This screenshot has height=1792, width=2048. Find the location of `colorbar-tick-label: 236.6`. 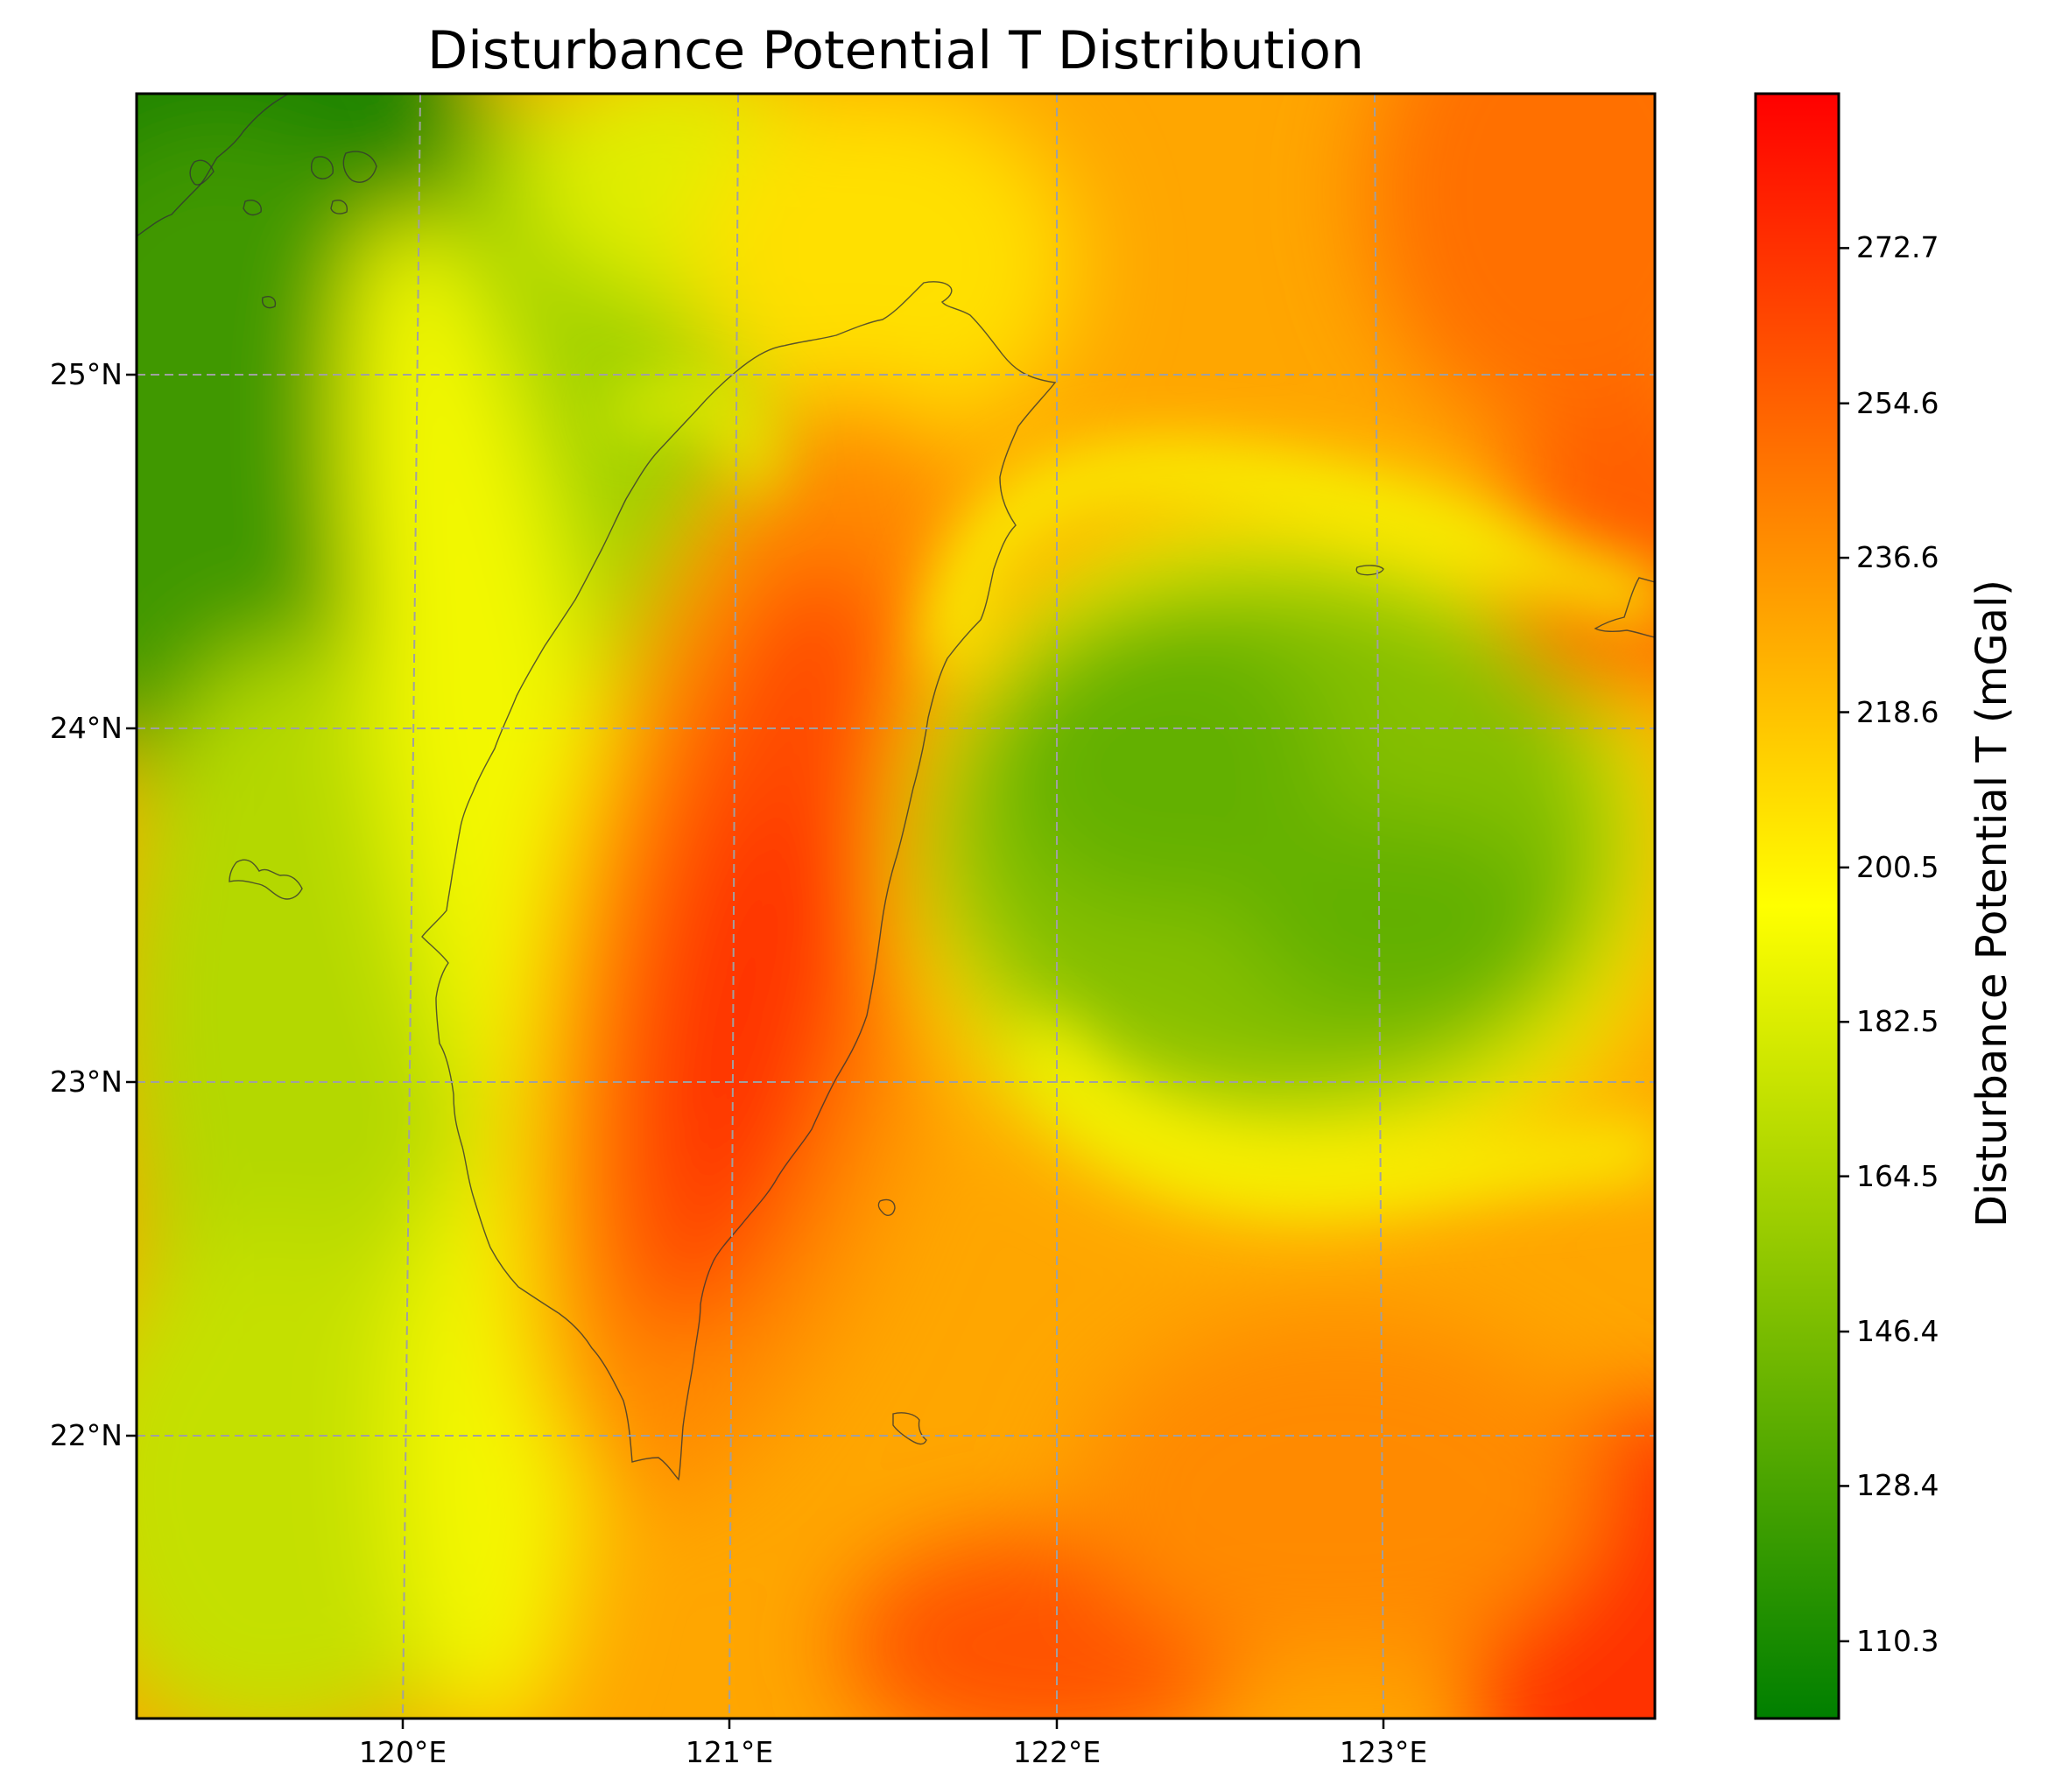

colorbar-tick-label: 236.6 is located at coordinates (1897, 557).